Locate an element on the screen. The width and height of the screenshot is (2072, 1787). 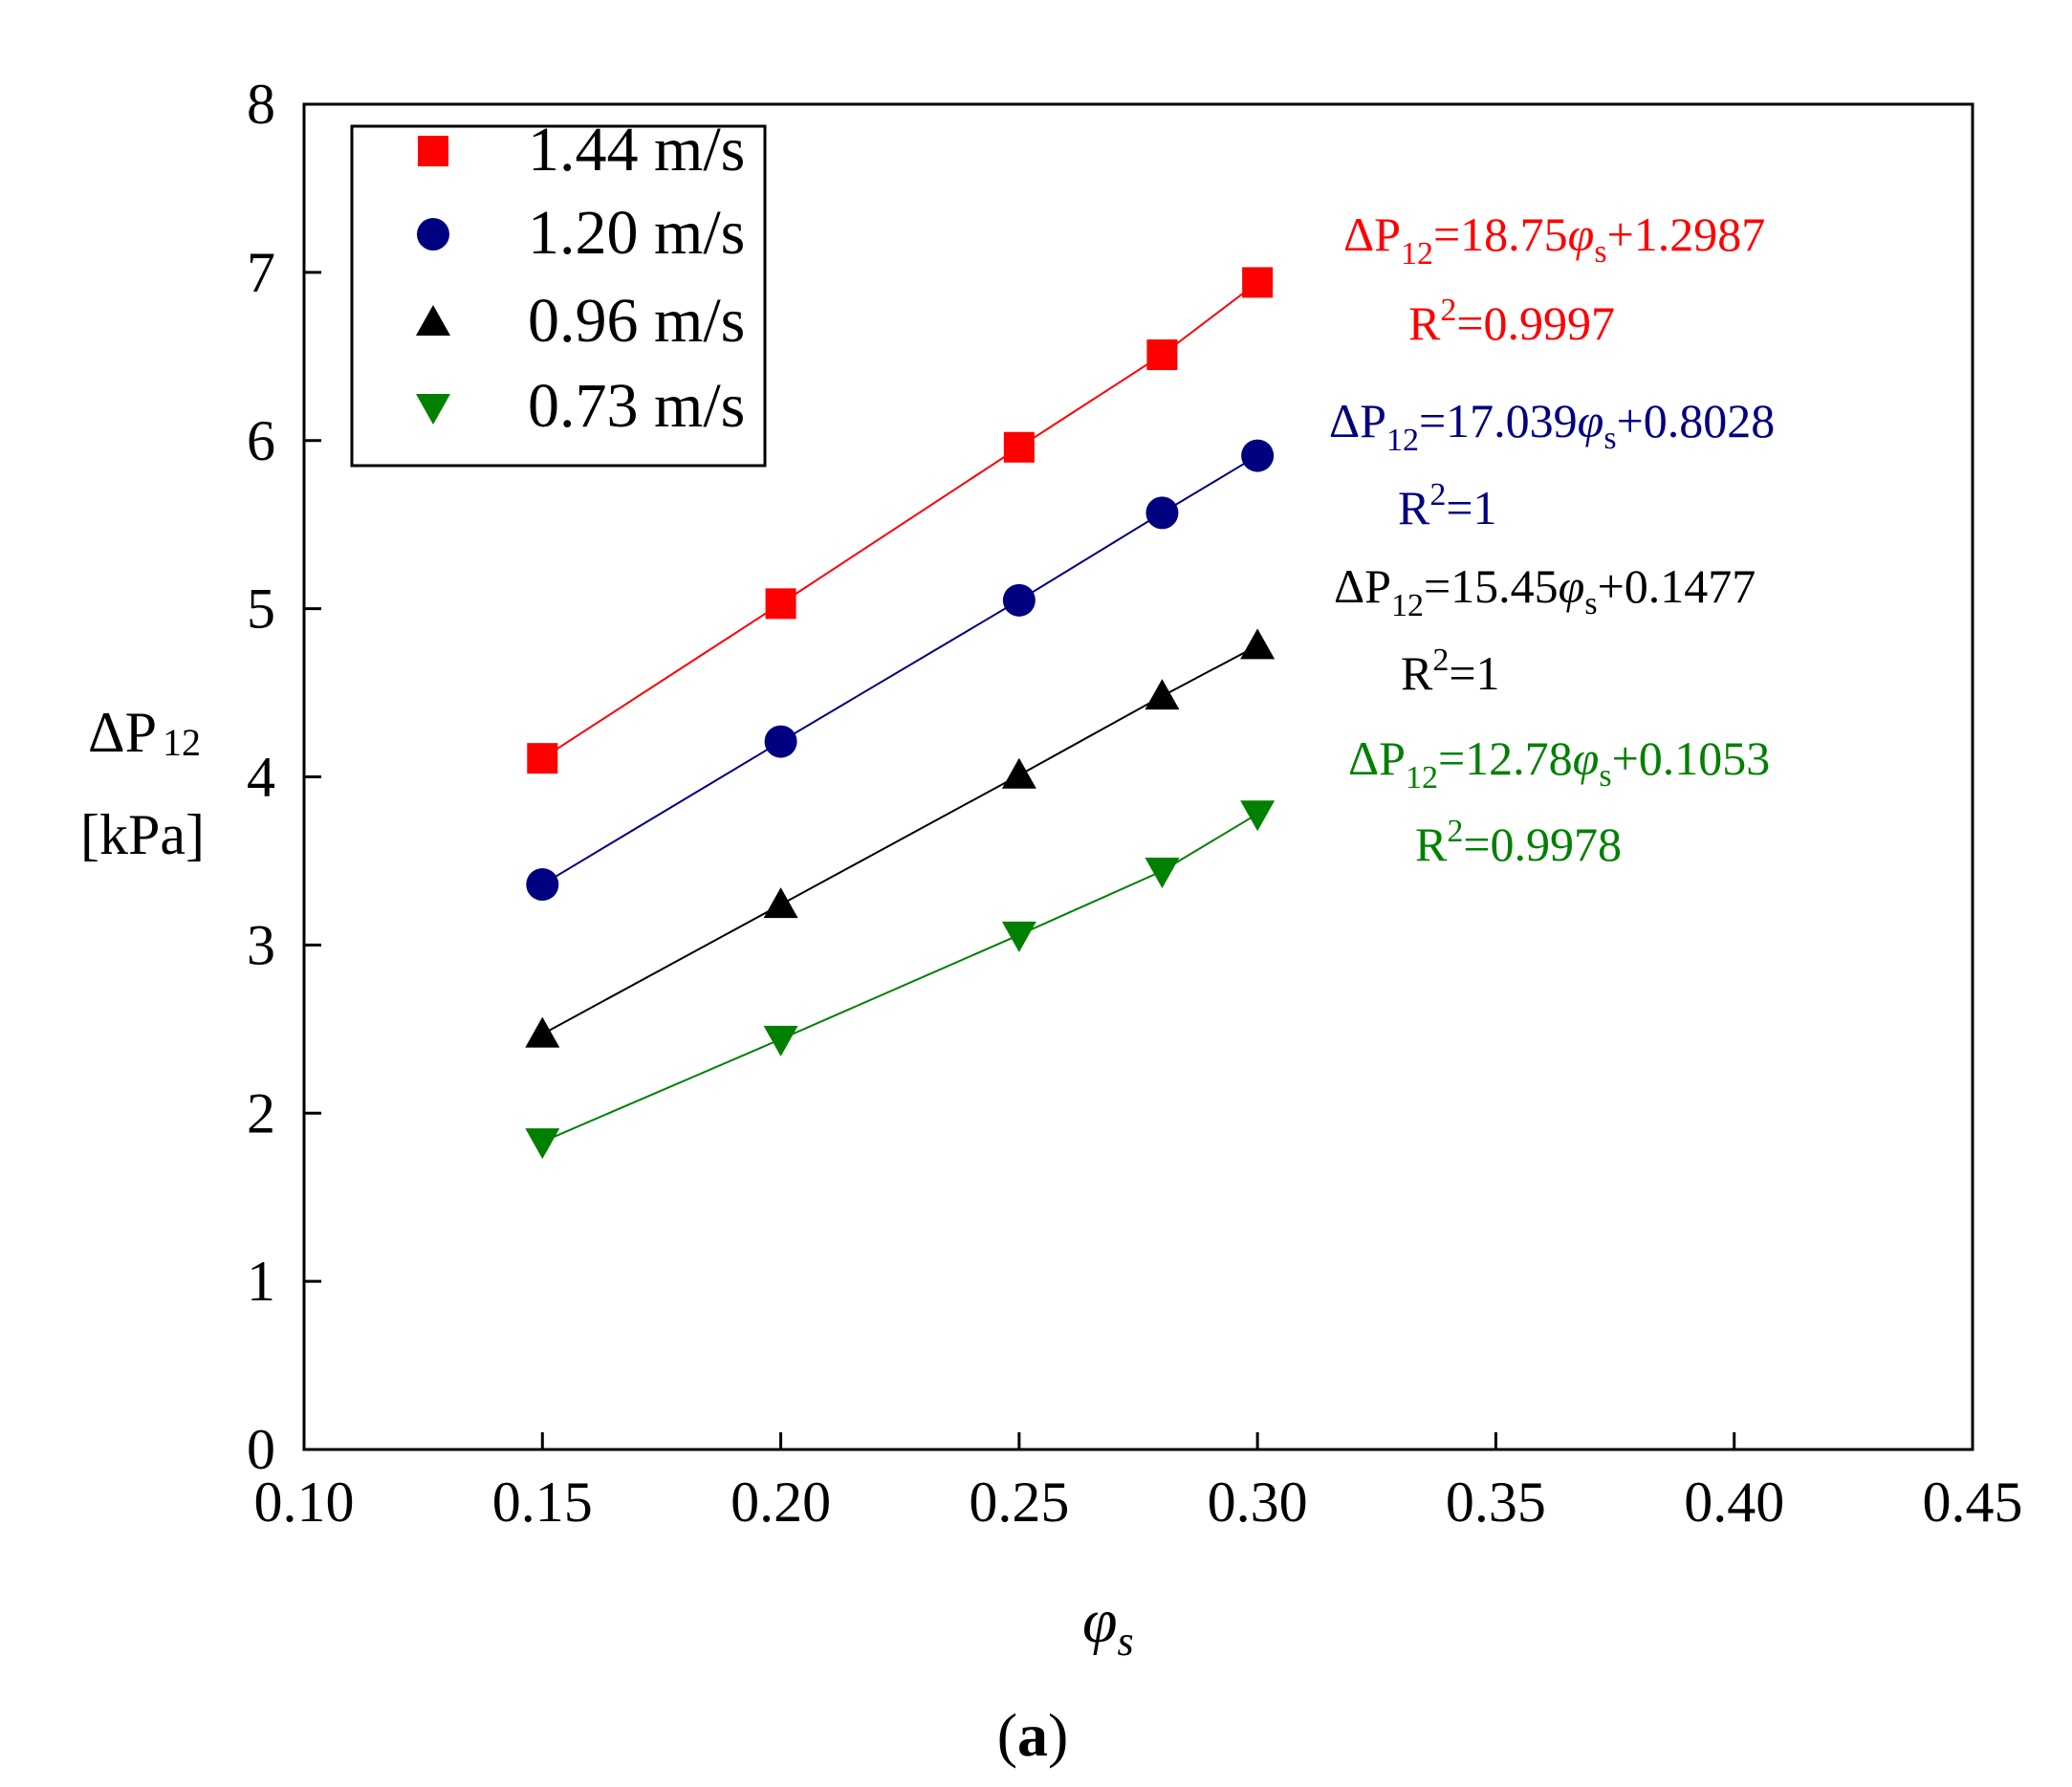
fit-equation-1: ΔP12=17.039φs+0.8028 is located at coordinates (1552, 426).